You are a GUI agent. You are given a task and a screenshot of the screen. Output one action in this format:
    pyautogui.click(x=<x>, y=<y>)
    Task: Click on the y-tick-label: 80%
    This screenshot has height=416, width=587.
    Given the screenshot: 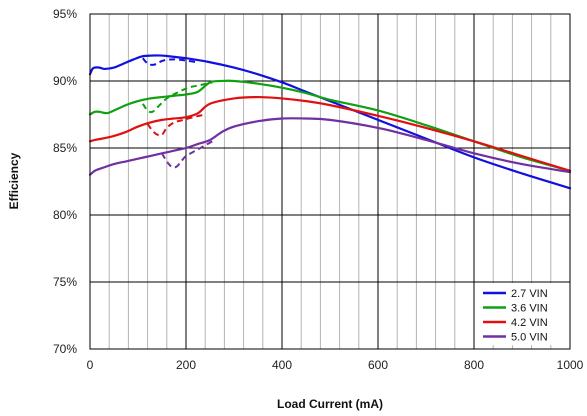 What is the action you would take?
    pyautogui.click(x=65, y=215)
    